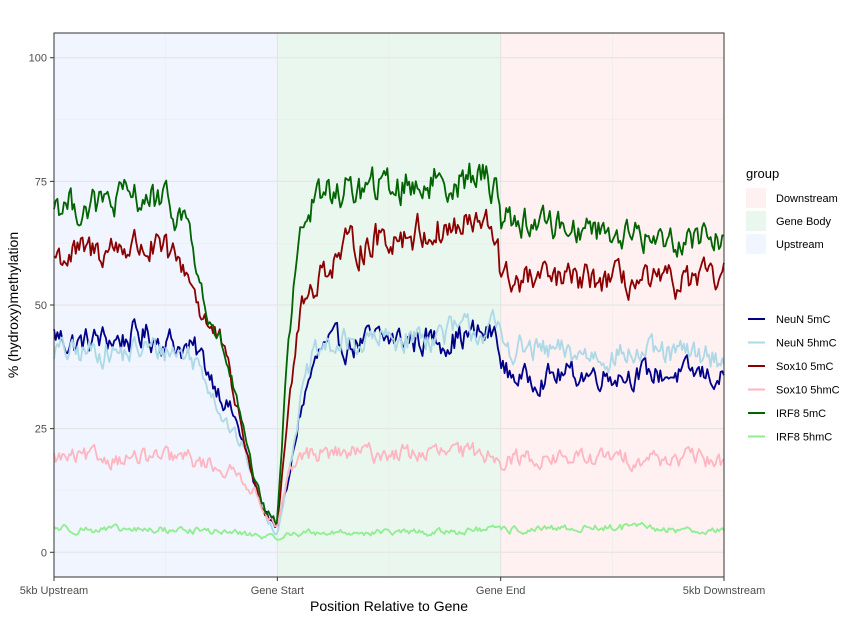  What do you see at coordinates (41, 182) in the screenshot?
I see `y-tick-label: 75` at bounding box center [41, 182].